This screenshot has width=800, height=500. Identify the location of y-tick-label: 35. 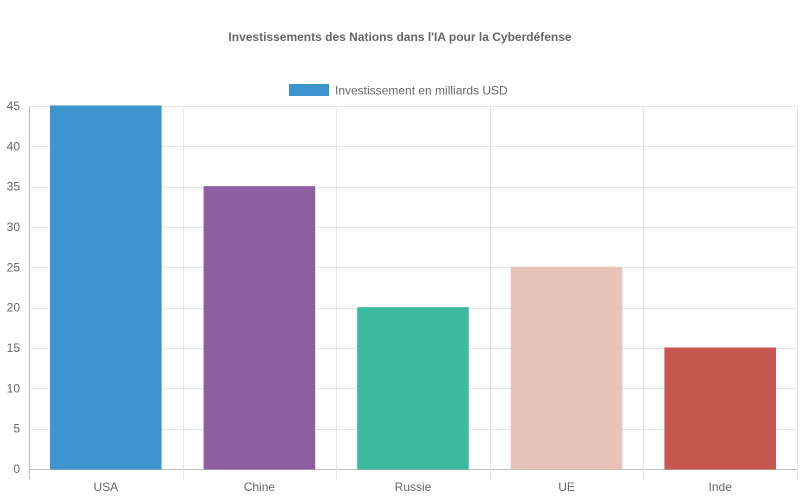
(14, 187).